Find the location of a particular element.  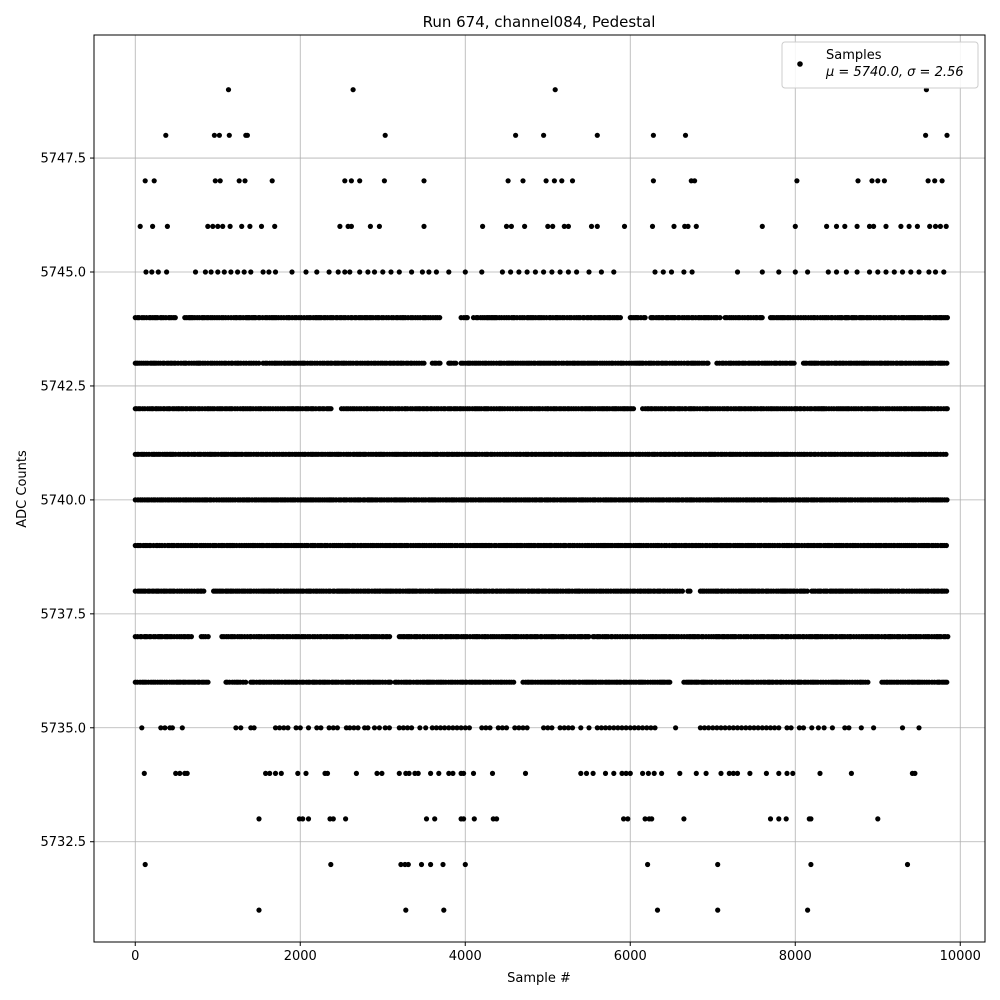

legend-marker is located at coordinates (800, 64).